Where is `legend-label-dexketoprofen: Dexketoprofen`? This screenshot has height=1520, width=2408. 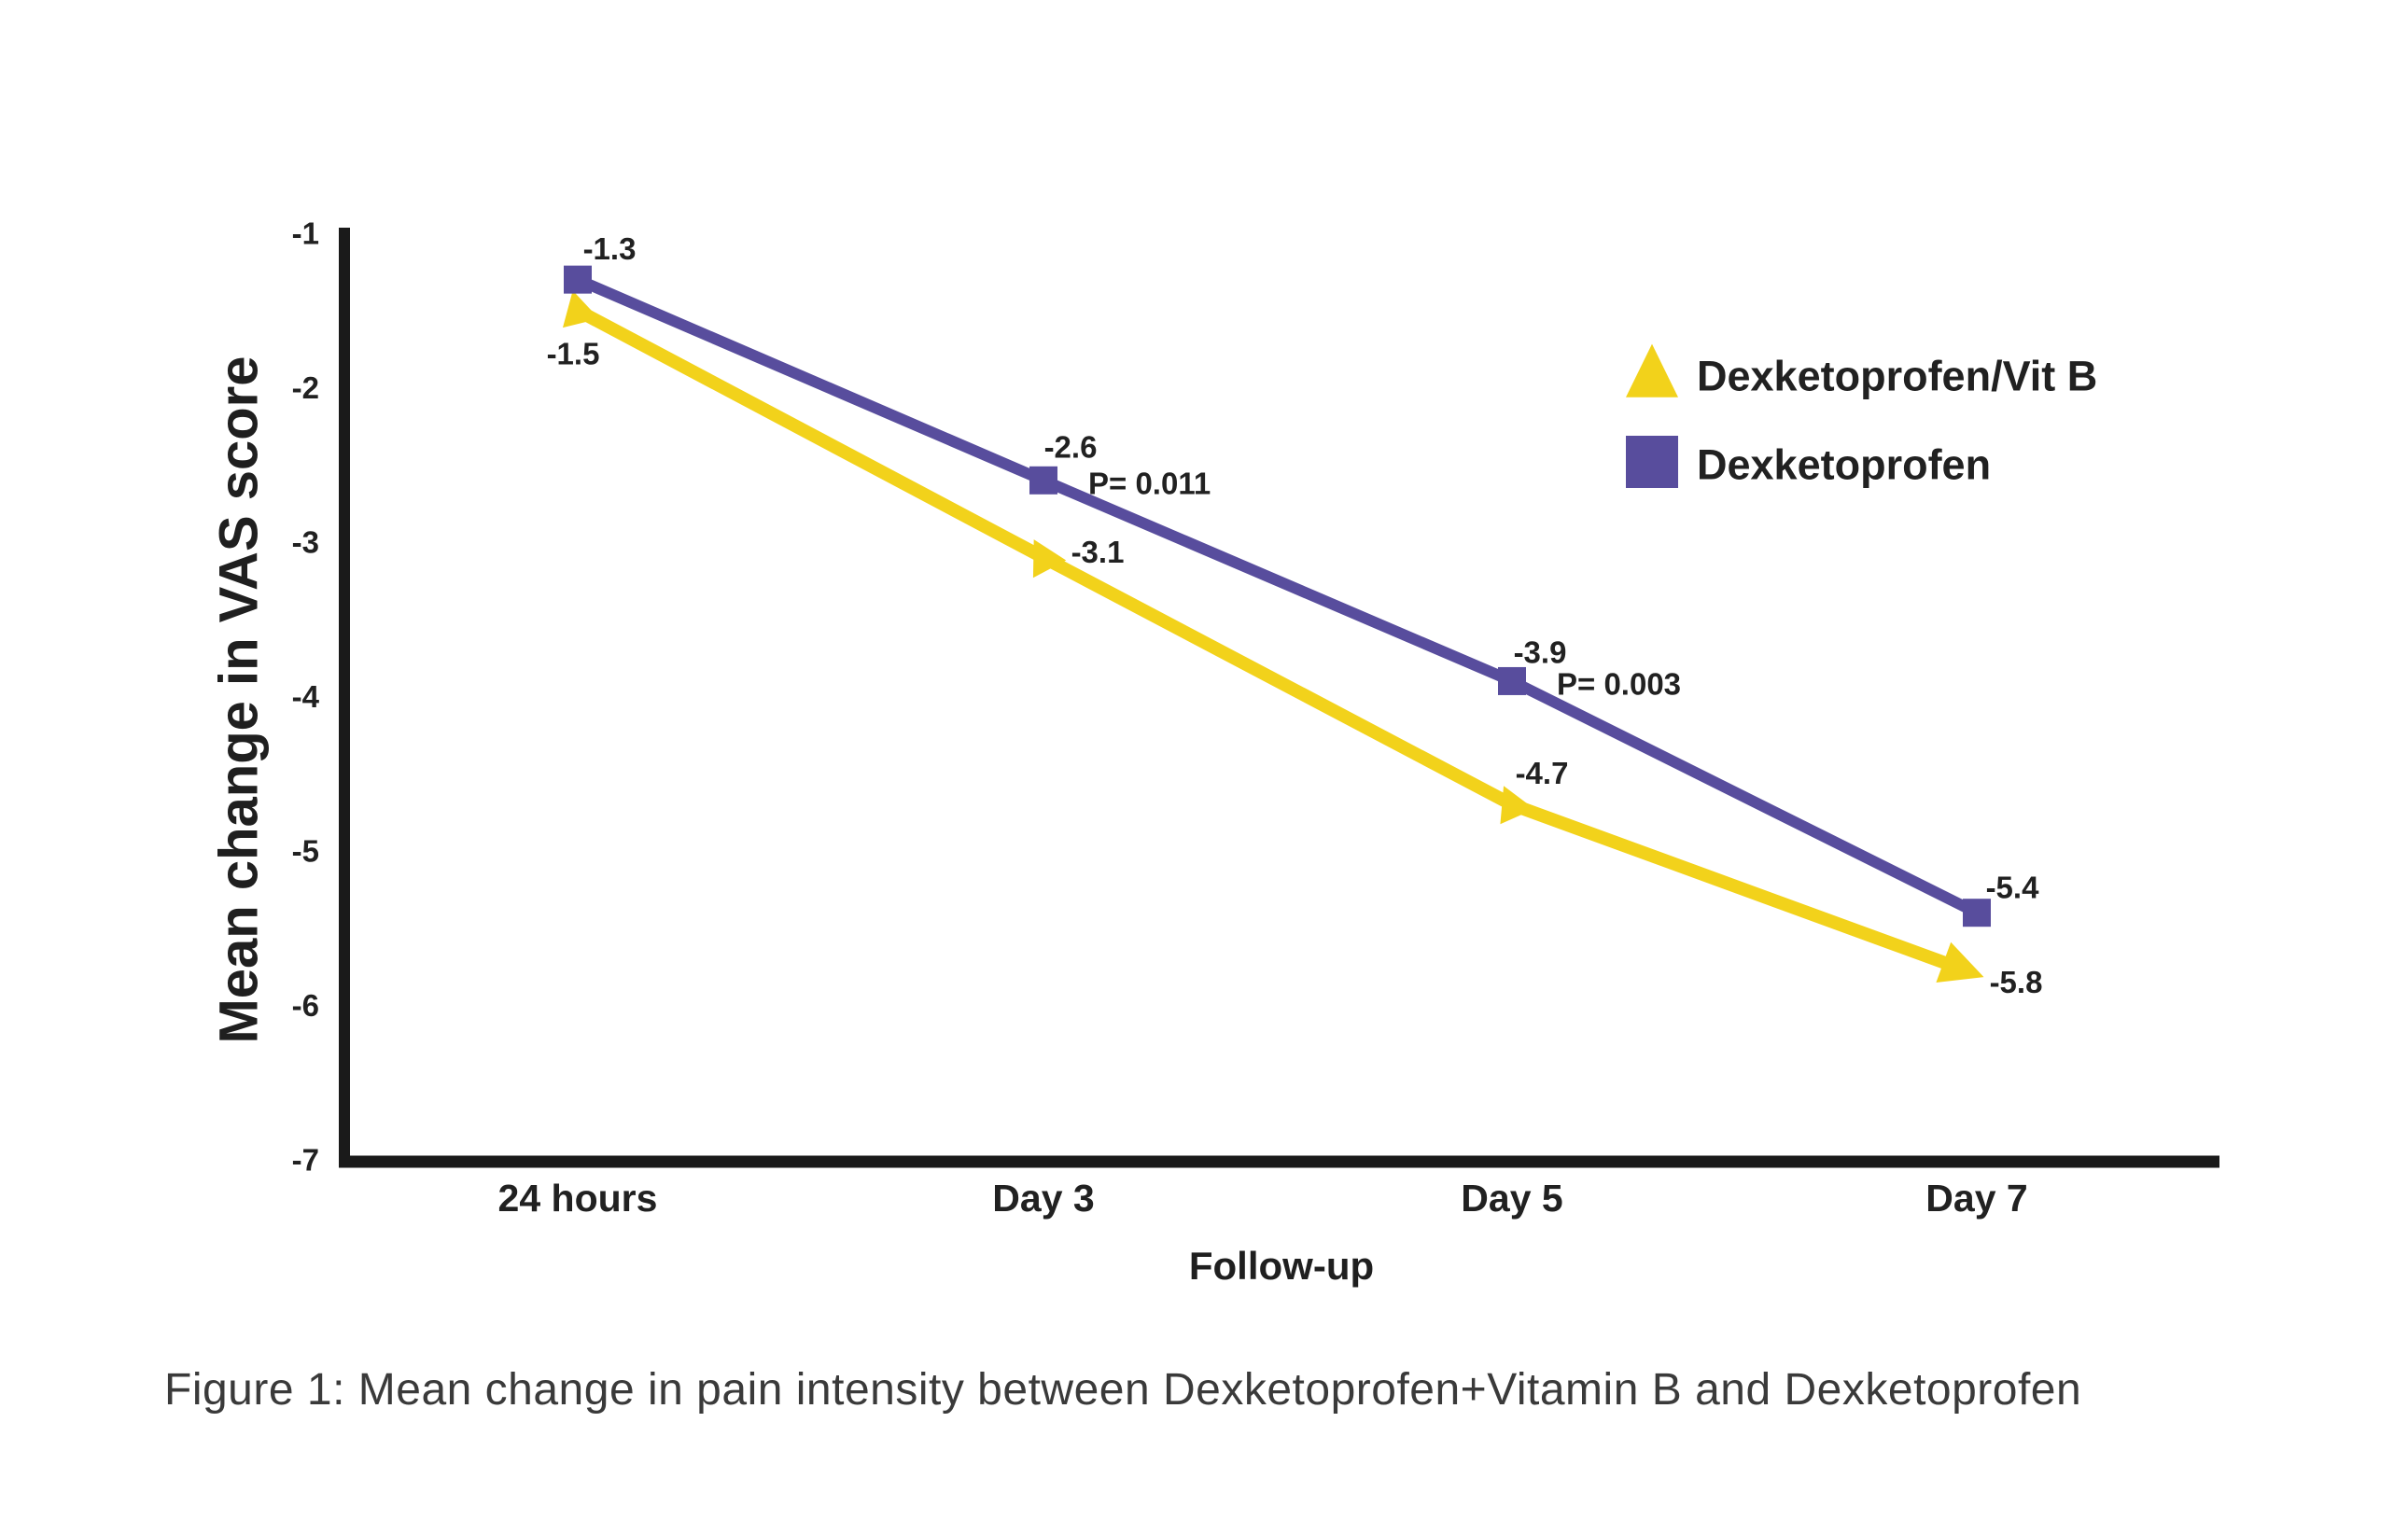
legend-label-dexketoprofen: Dexketoprofen is located at coordinates (1844, 465).